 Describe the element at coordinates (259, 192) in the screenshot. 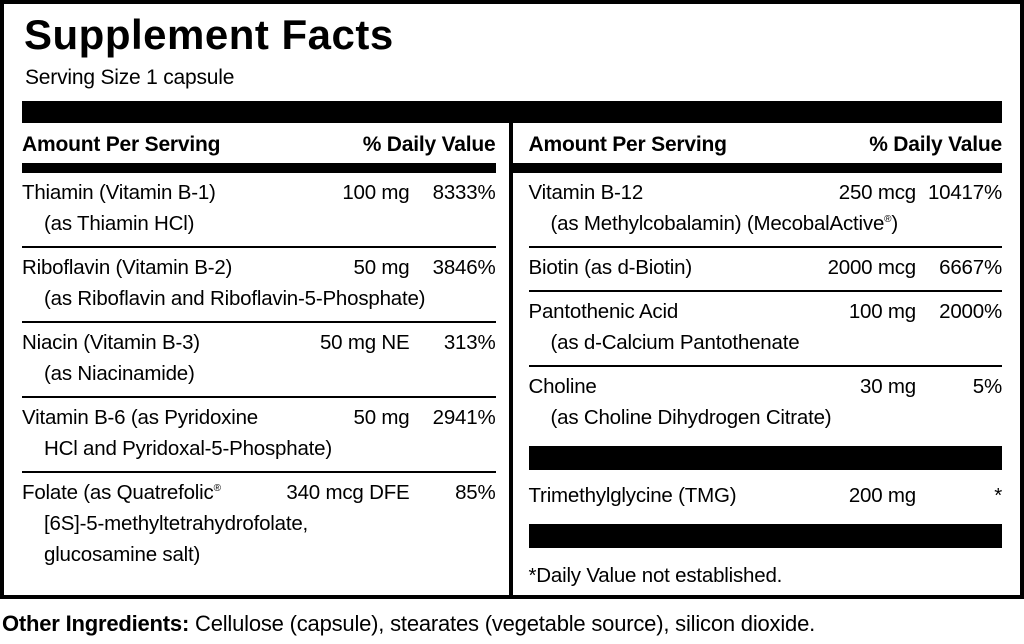

I see `nutrient-line: Thiamin (Vitamin B-1) 100 mg 8333%` at that location.